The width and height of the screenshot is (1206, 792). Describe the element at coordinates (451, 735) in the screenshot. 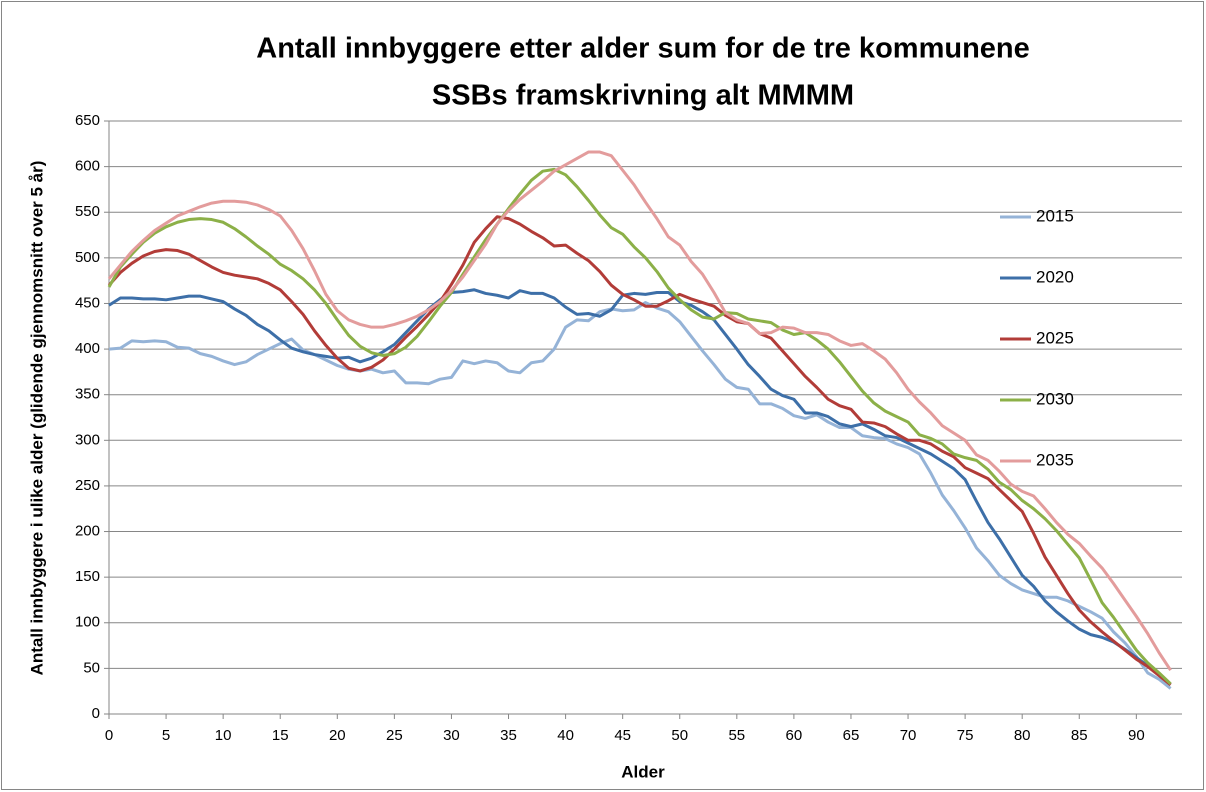

I see `x-tick-label: 30` at that location.